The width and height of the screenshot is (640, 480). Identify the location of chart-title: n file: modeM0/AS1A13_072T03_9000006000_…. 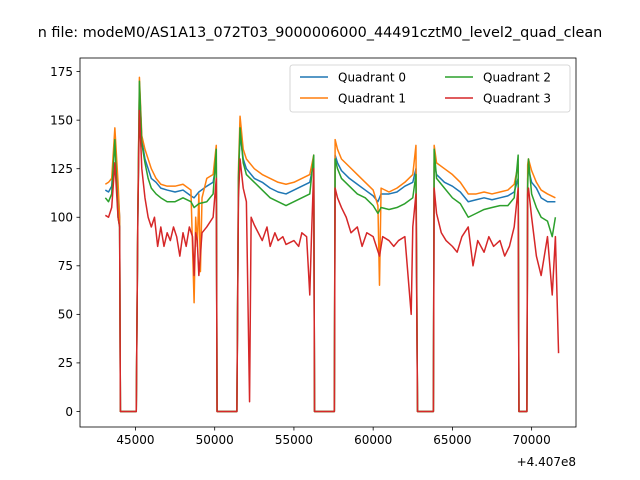
(320, 33).